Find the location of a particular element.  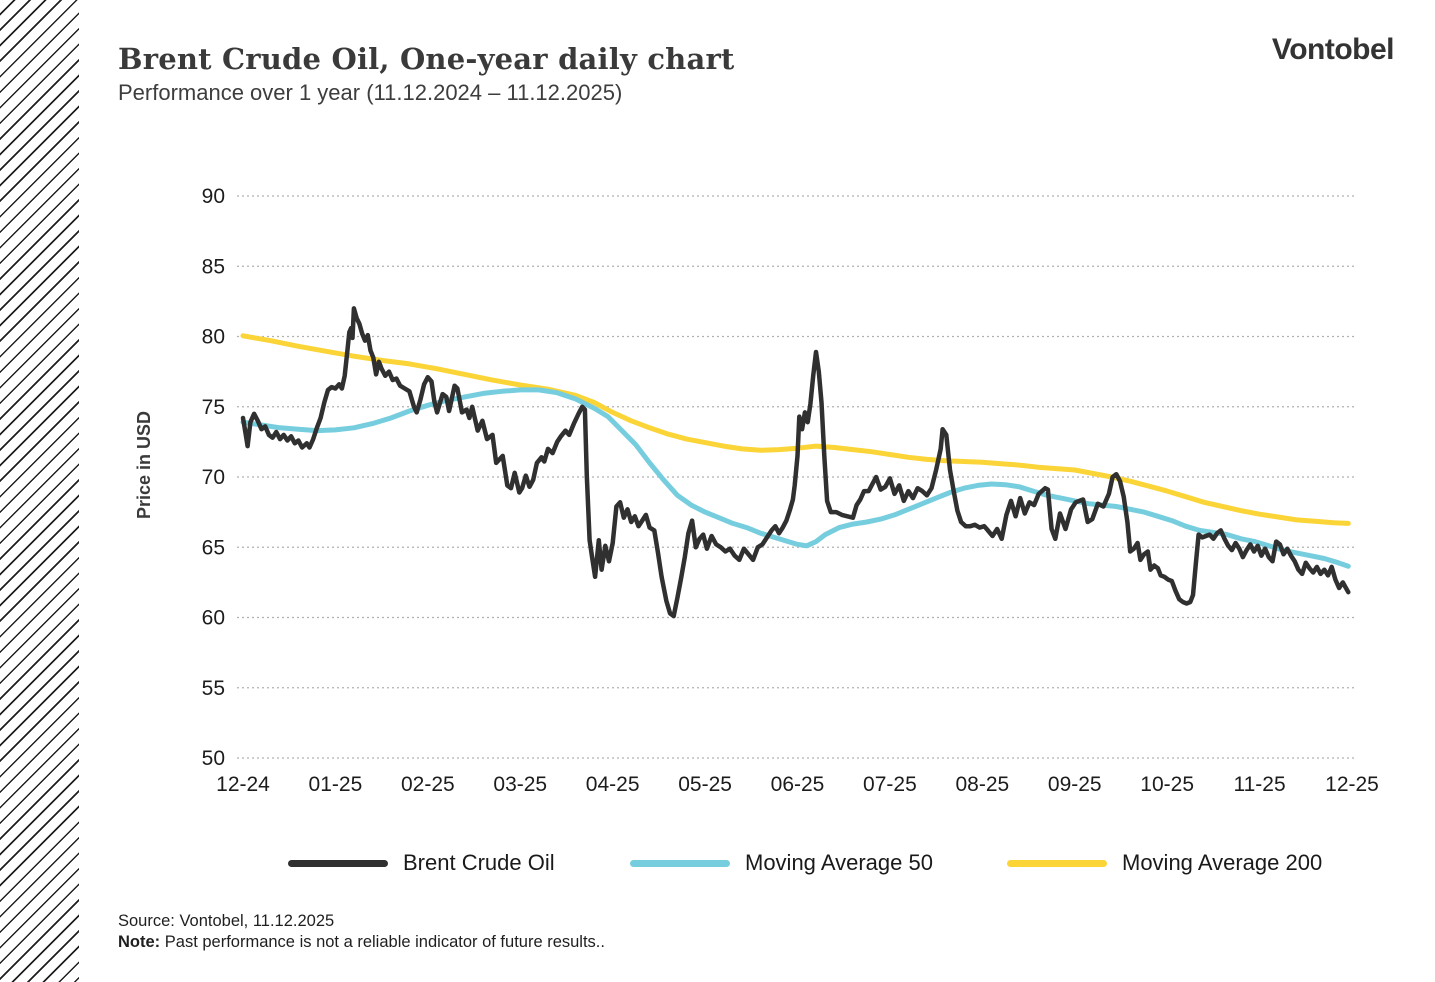

diagonal-hatch-decoration is located at coordinates (39, 491).